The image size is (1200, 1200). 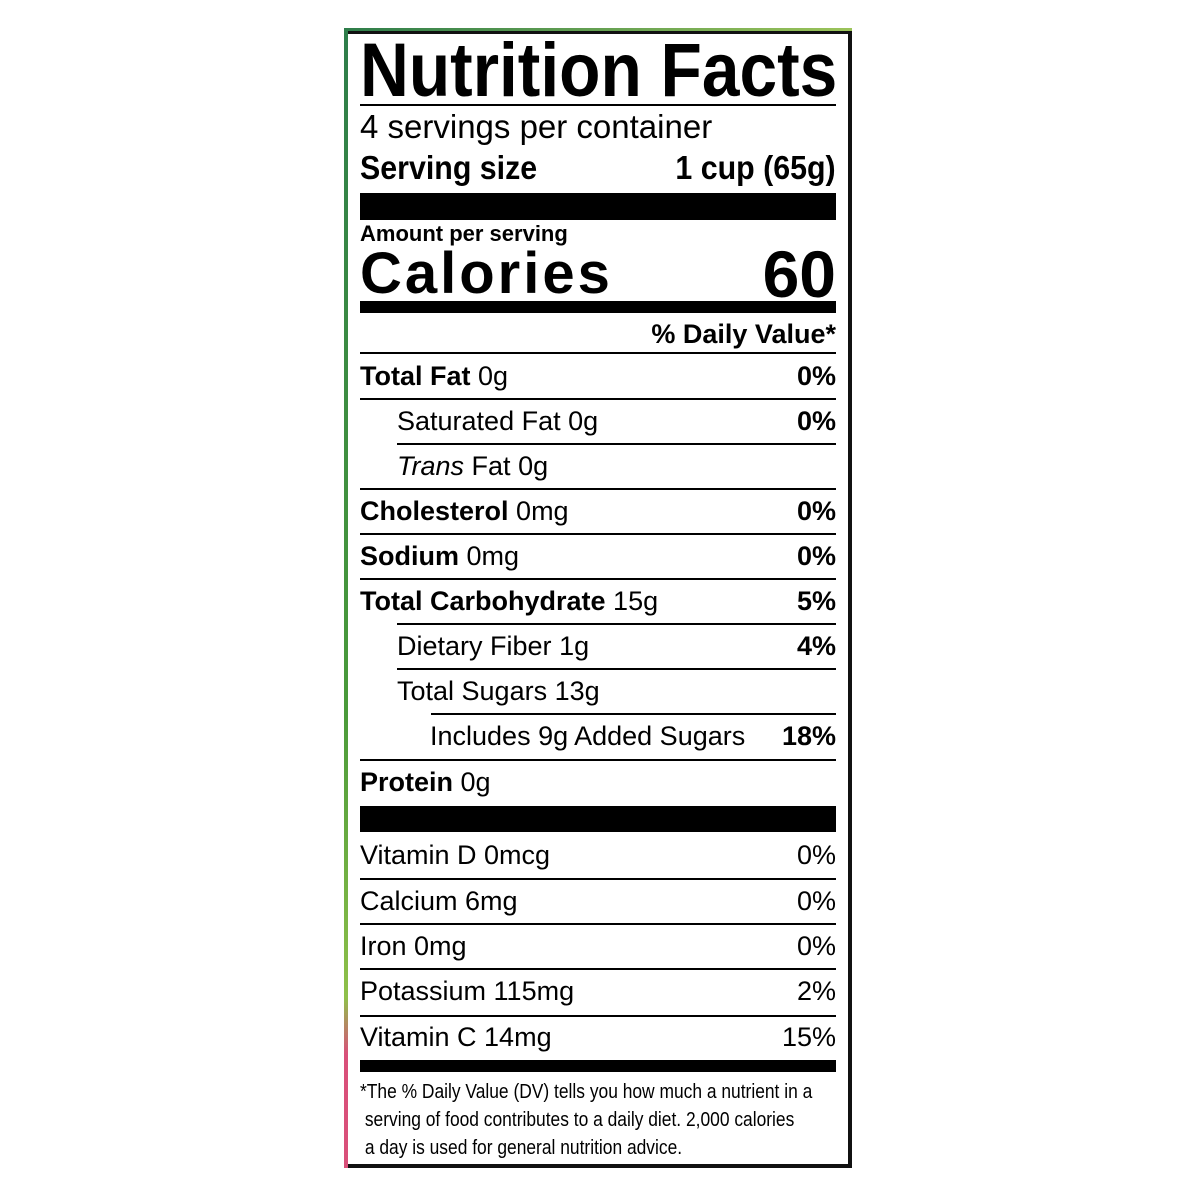 What do you see at coordinates (455, 855) in the screenshot?
I see `vitamin-name: Vitamin D 0mcg` at bounding box center [455, 855].